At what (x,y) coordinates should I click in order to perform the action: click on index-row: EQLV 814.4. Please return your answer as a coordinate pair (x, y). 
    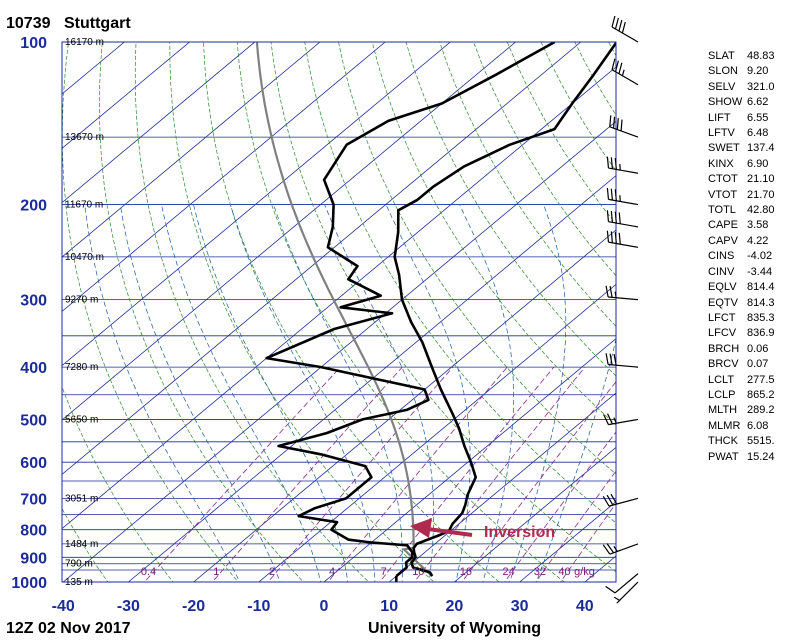
    Looking at the image, I should click on (753, 287).